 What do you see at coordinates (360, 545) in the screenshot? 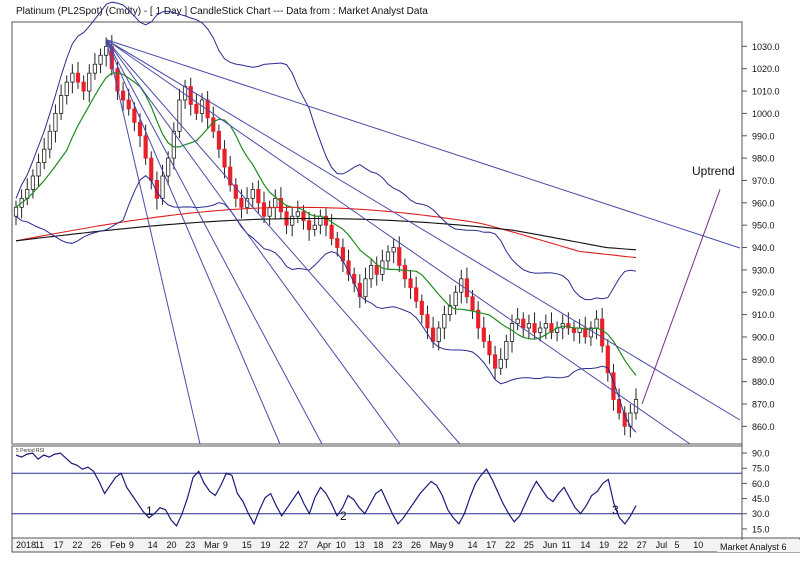
I see `date-tick-label: 13` at bounding box center [360, 545].